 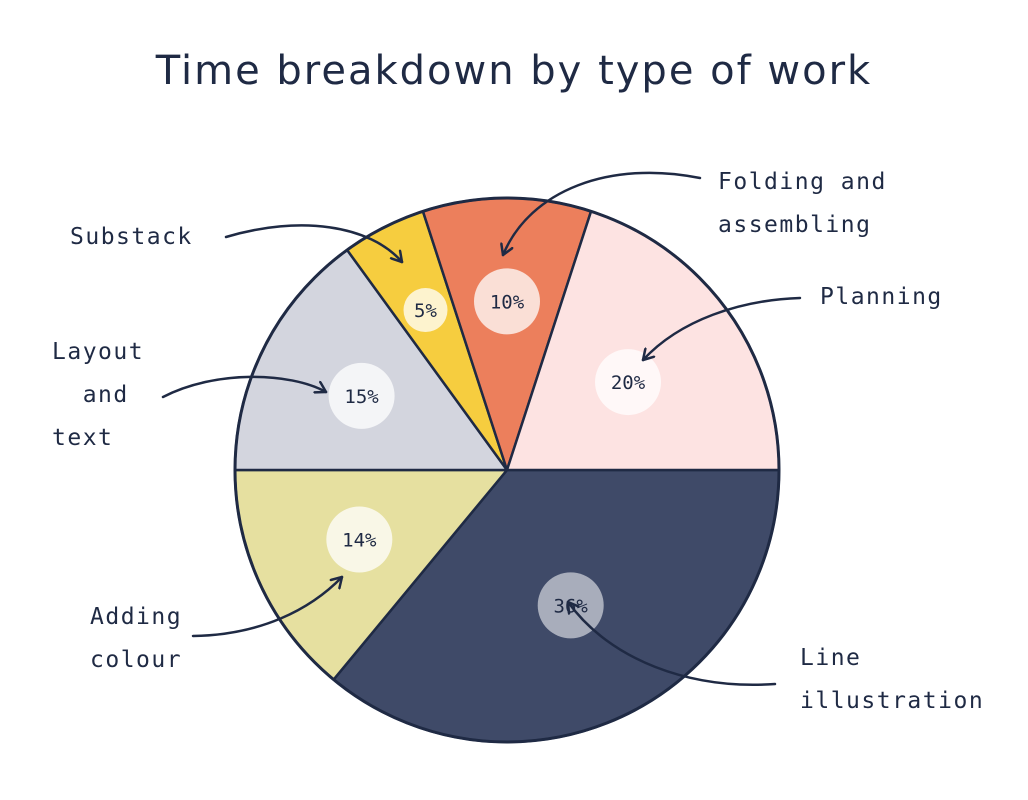 I want to click on callout-adding-colour: Adding colour, so click(x=136, y=638).